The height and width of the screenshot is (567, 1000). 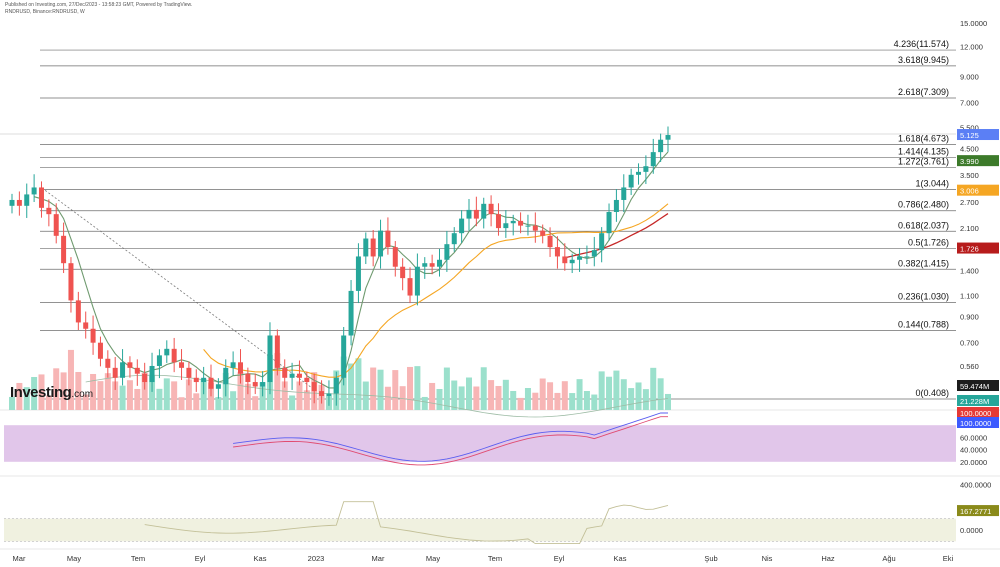 What do you see at coordinates (969, 191) in the screenshot?
I see `price-badge: 3.006` at bounding box center [969, 191].